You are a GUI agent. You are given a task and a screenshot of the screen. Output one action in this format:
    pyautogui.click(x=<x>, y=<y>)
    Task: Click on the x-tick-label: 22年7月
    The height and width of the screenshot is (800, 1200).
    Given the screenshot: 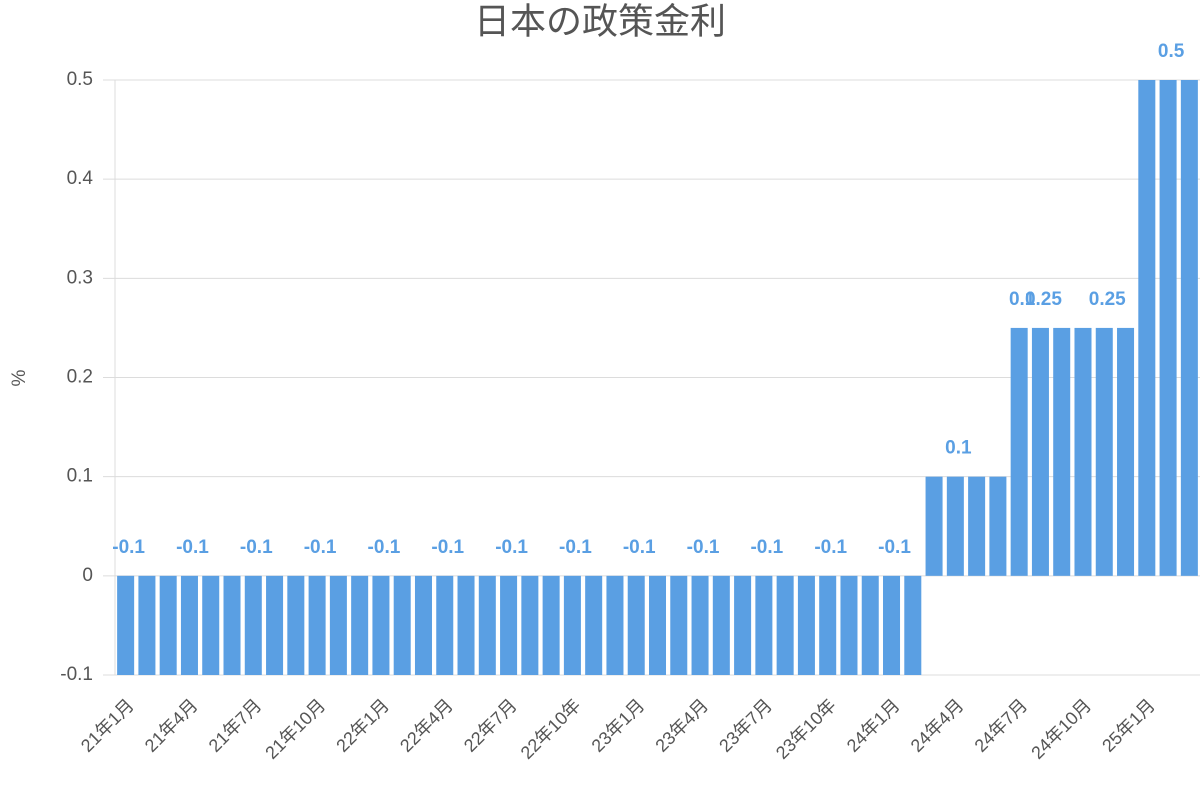 What is the action you would take?
    pyautogui.click(x=490, y=725)
    